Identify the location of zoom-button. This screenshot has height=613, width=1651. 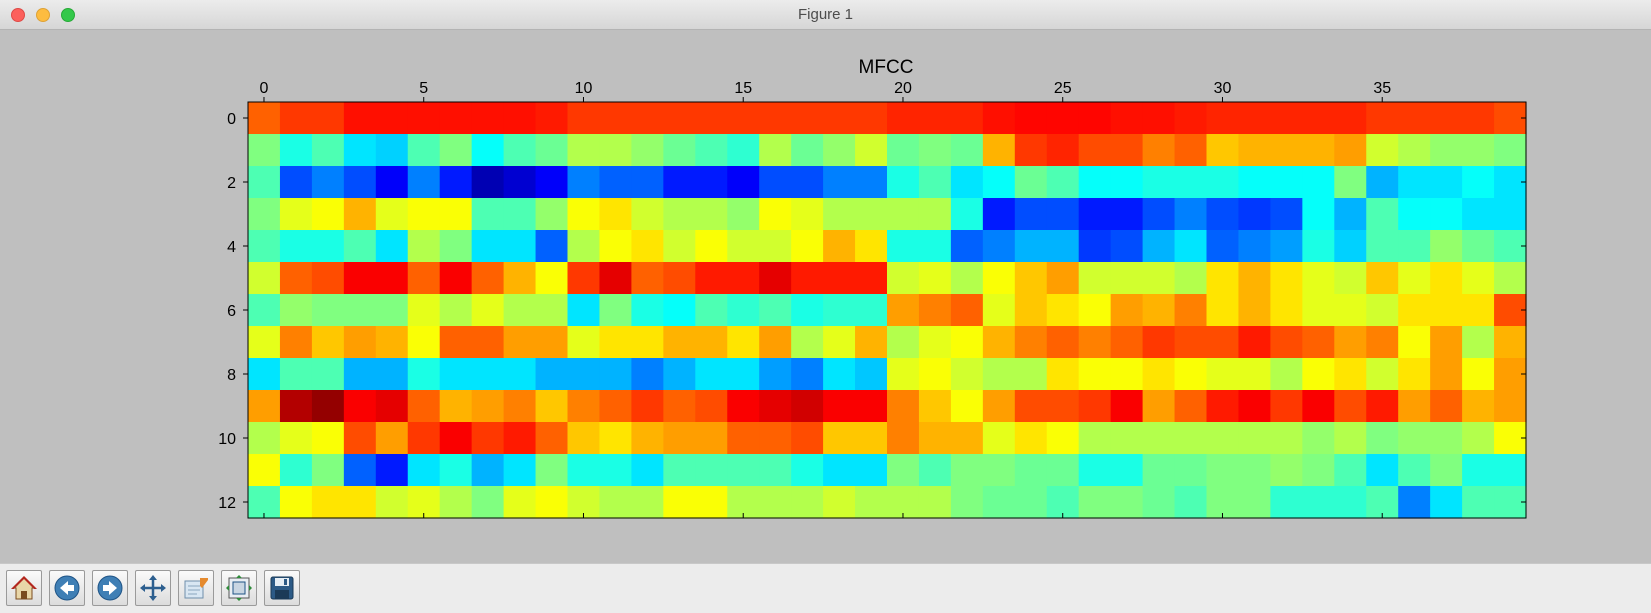
(196, 588).